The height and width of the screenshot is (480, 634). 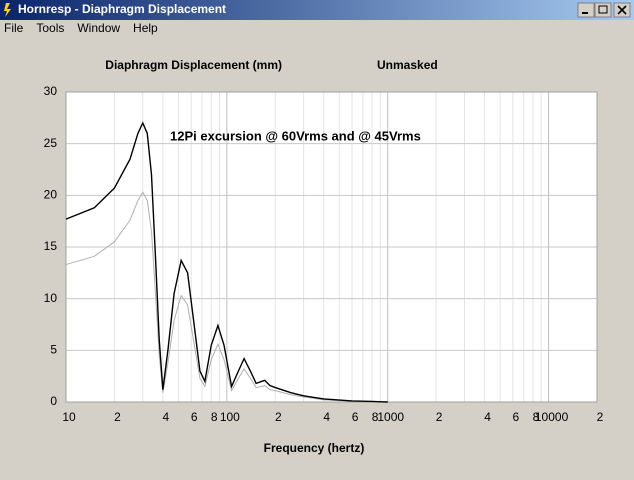 I want to click on x-tick-label: 1000, so click(x=390, y=417).